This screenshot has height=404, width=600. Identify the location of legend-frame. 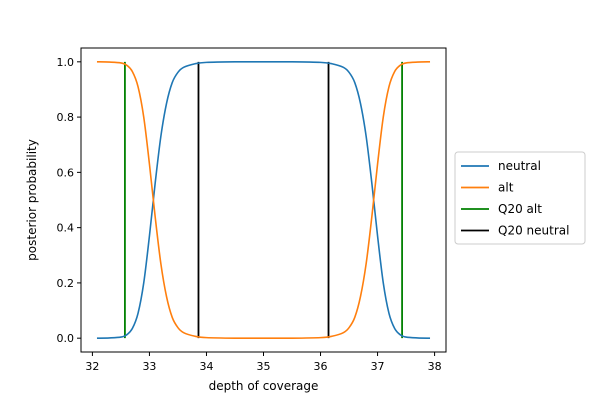
(520, 198).